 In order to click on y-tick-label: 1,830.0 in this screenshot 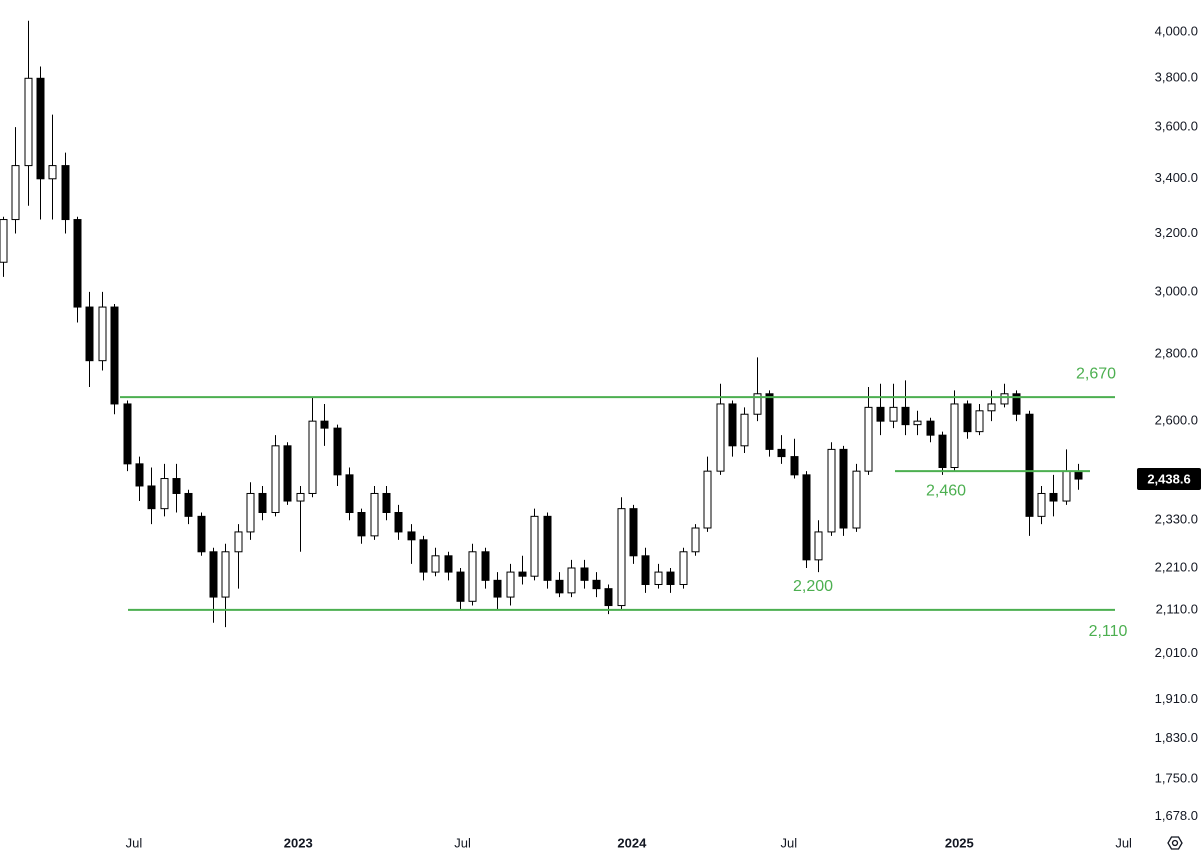, I will do `click(1176, 737)`.